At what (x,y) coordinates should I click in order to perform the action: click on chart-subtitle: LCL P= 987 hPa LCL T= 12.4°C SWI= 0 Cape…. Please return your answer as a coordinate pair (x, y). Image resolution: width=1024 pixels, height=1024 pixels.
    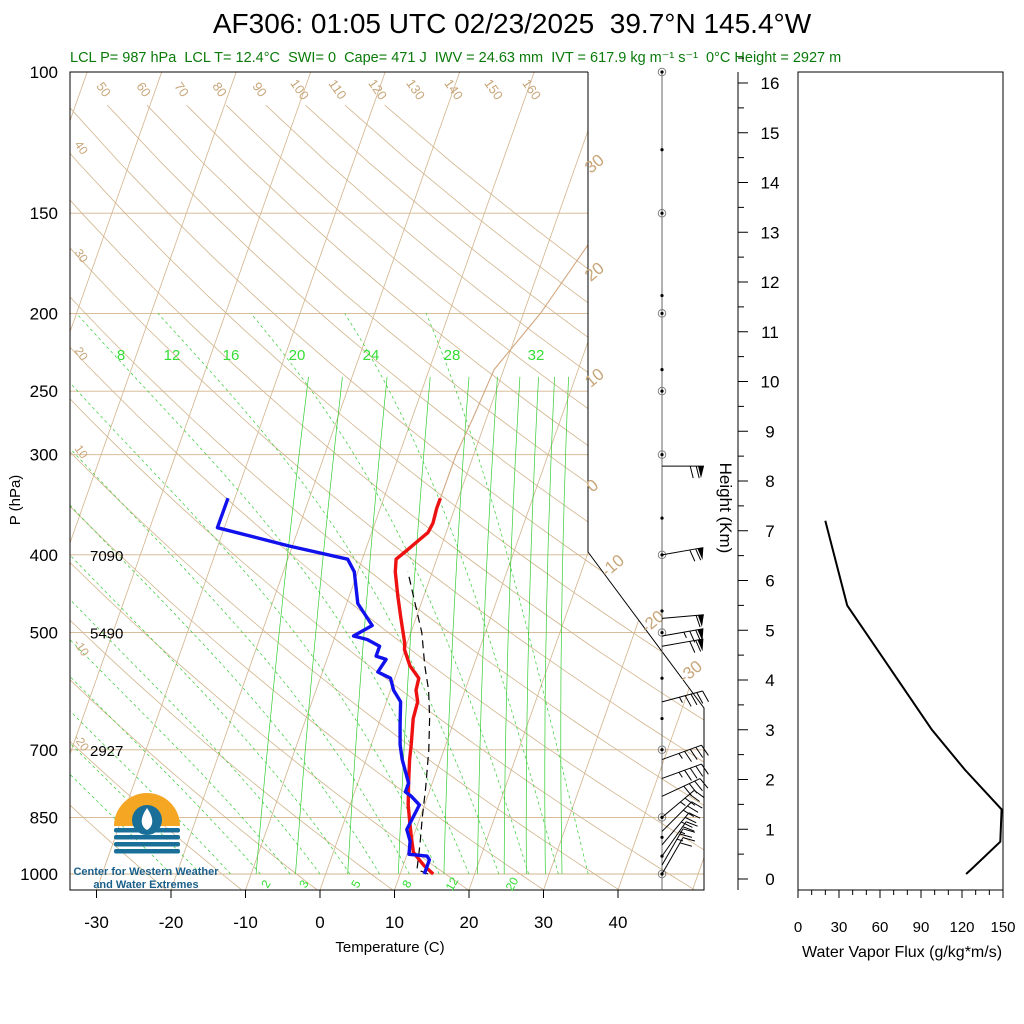
    Looking at the image, I should click on (456, 58).